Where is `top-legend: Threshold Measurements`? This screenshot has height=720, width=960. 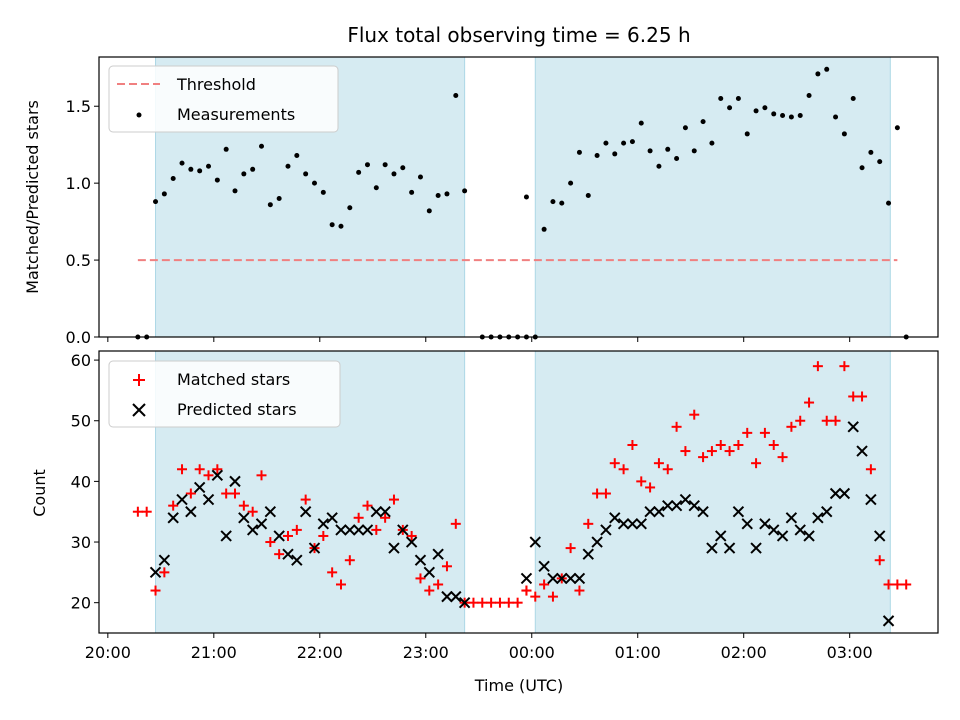 top-legend: Threshold Measurements is located at coordinates (223, 99).